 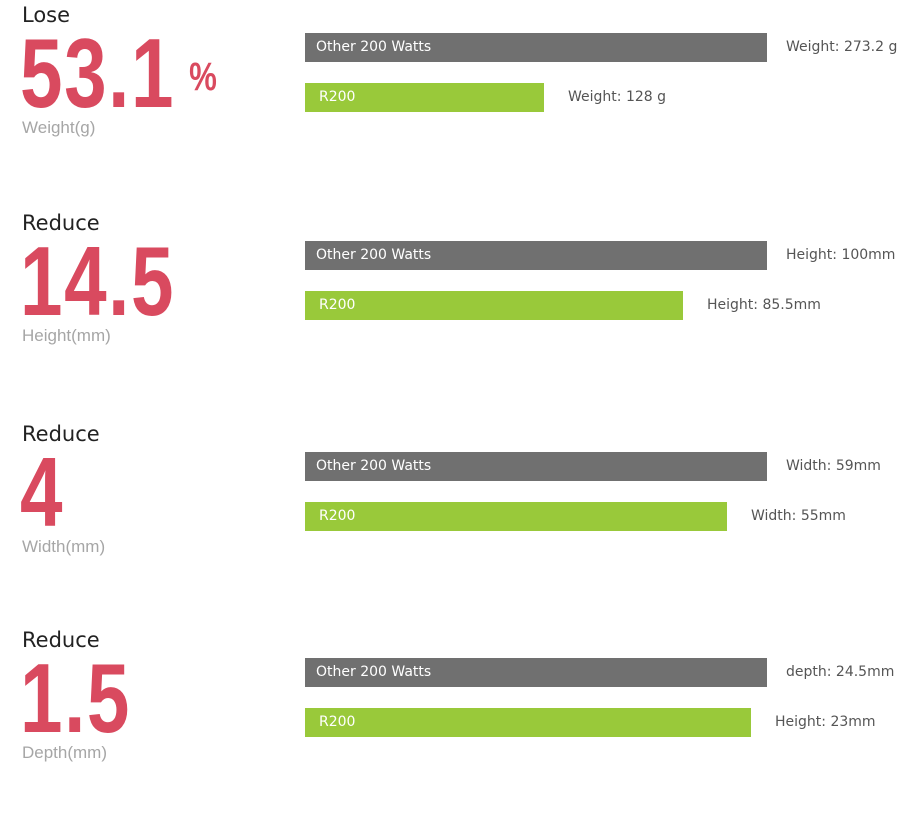 I want to click on other-value-label: Height: 100mm, so click(x=841, y=255).